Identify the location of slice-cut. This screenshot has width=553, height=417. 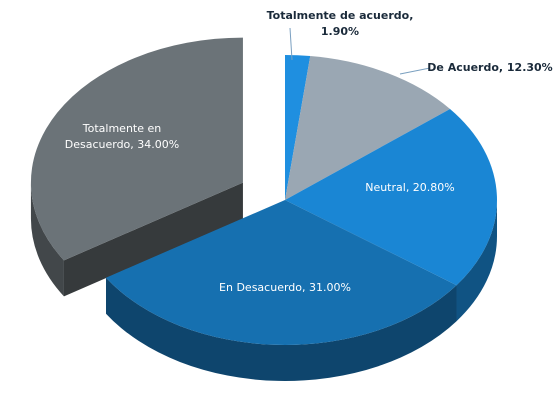
(153, 239).